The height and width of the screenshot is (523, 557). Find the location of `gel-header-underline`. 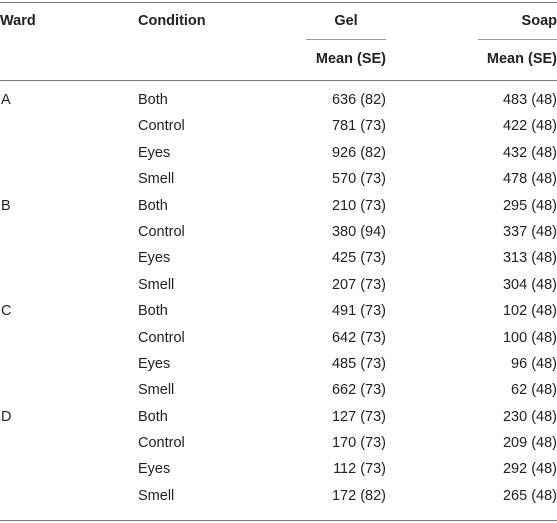

gel-header-underline is located at coordinates (346, 39).